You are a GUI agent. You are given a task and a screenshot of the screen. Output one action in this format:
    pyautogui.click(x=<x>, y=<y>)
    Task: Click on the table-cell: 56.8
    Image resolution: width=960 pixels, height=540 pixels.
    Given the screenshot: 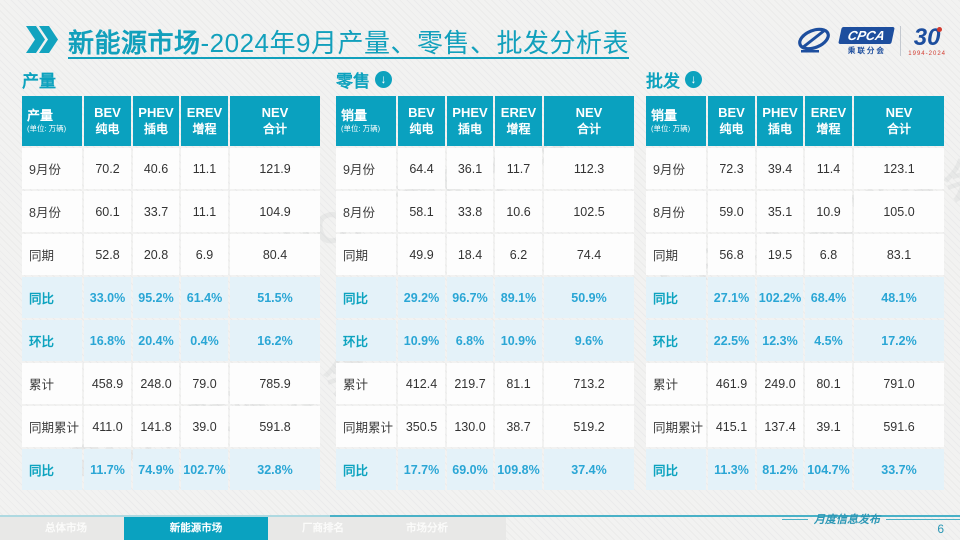 What is the action you would take?
    pyautogui.click(x=731, y=254)
    